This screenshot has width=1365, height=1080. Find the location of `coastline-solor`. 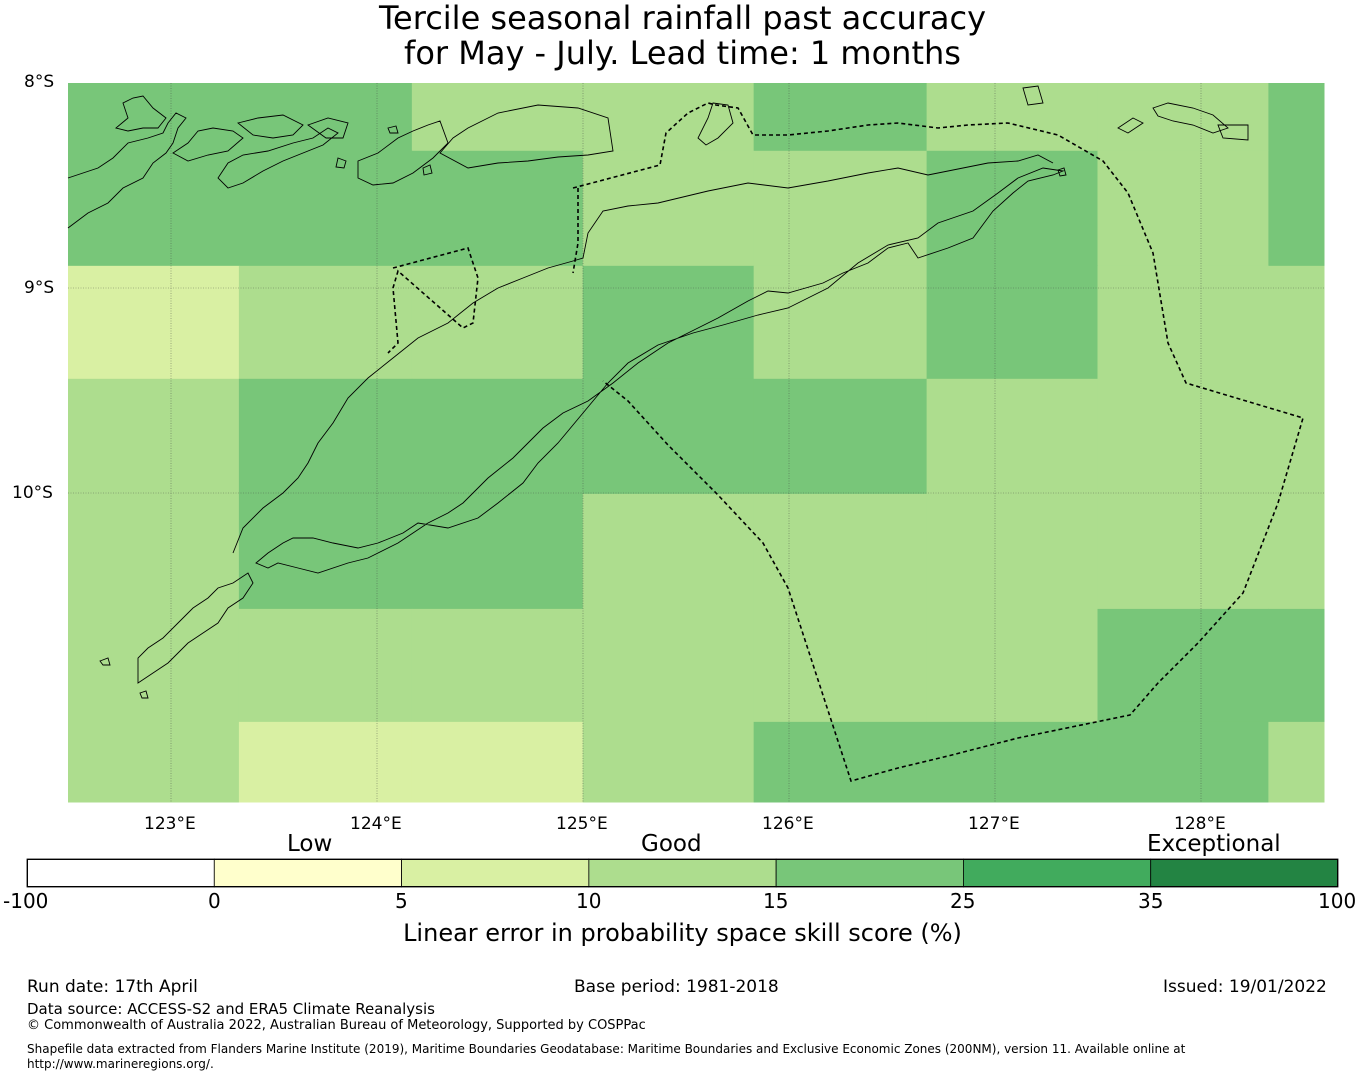

coastline-solor is located at coordinates (278, 158).